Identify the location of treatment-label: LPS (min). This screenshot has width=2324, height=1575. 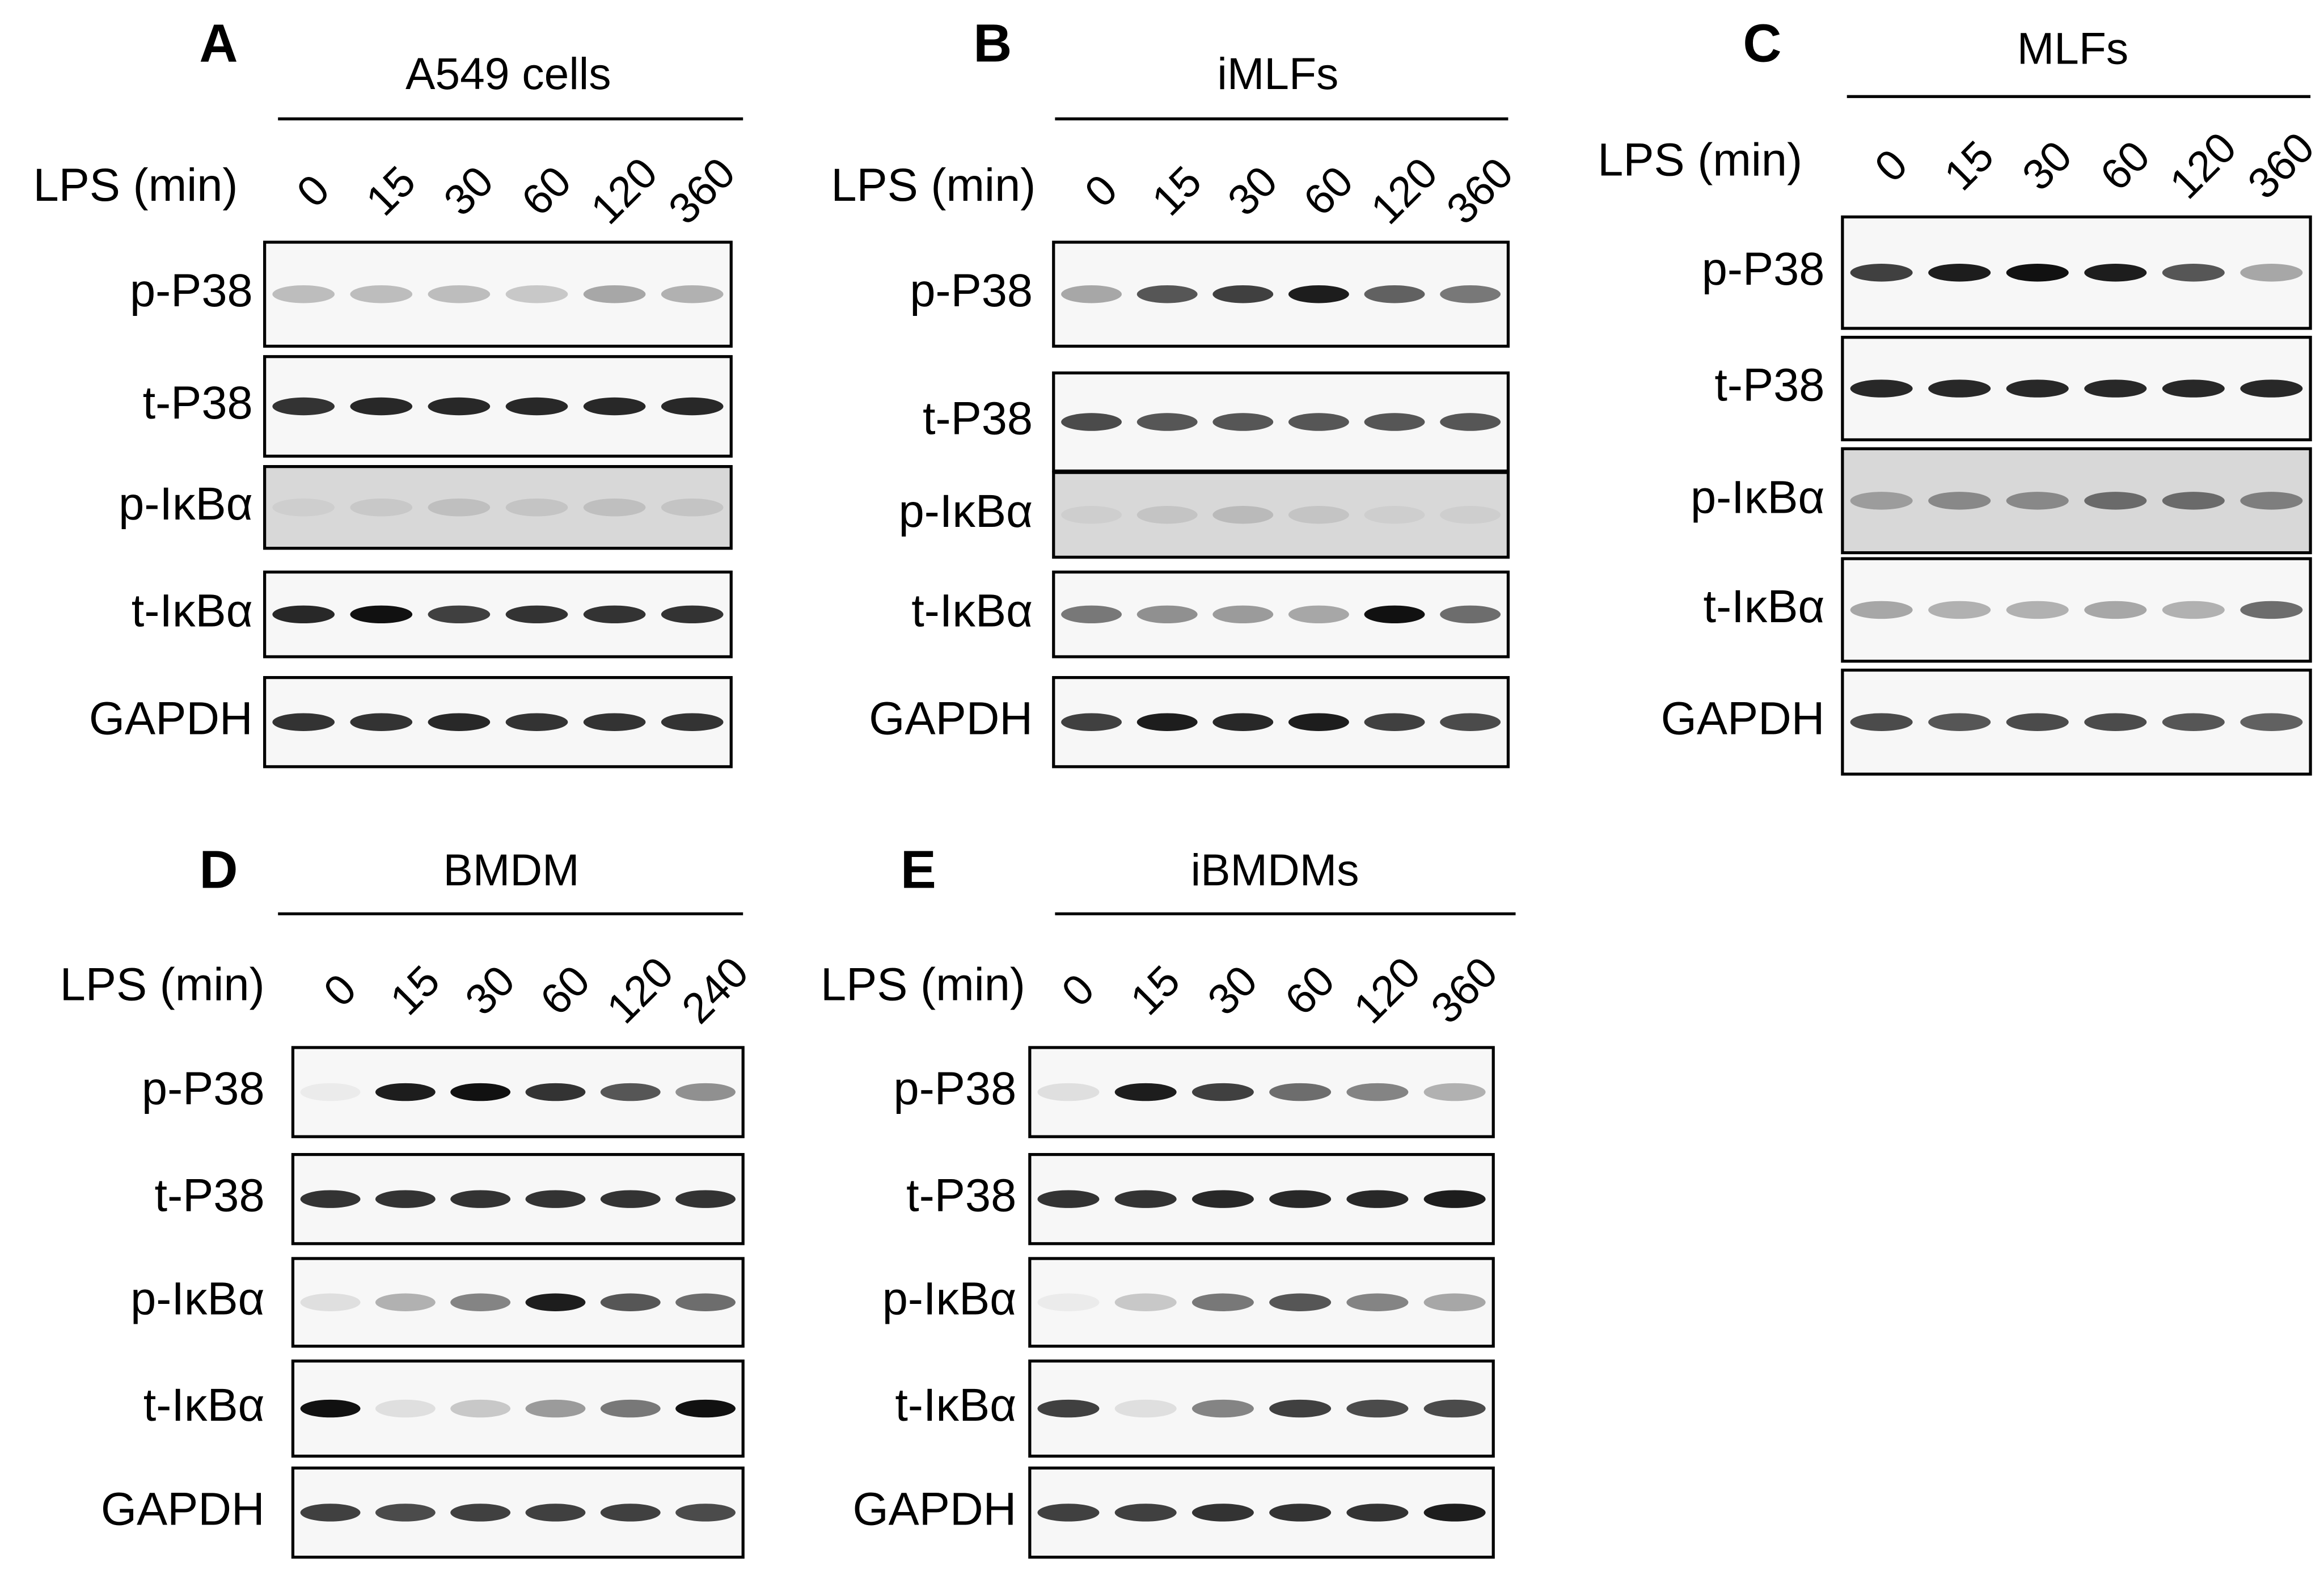
(923, 985).